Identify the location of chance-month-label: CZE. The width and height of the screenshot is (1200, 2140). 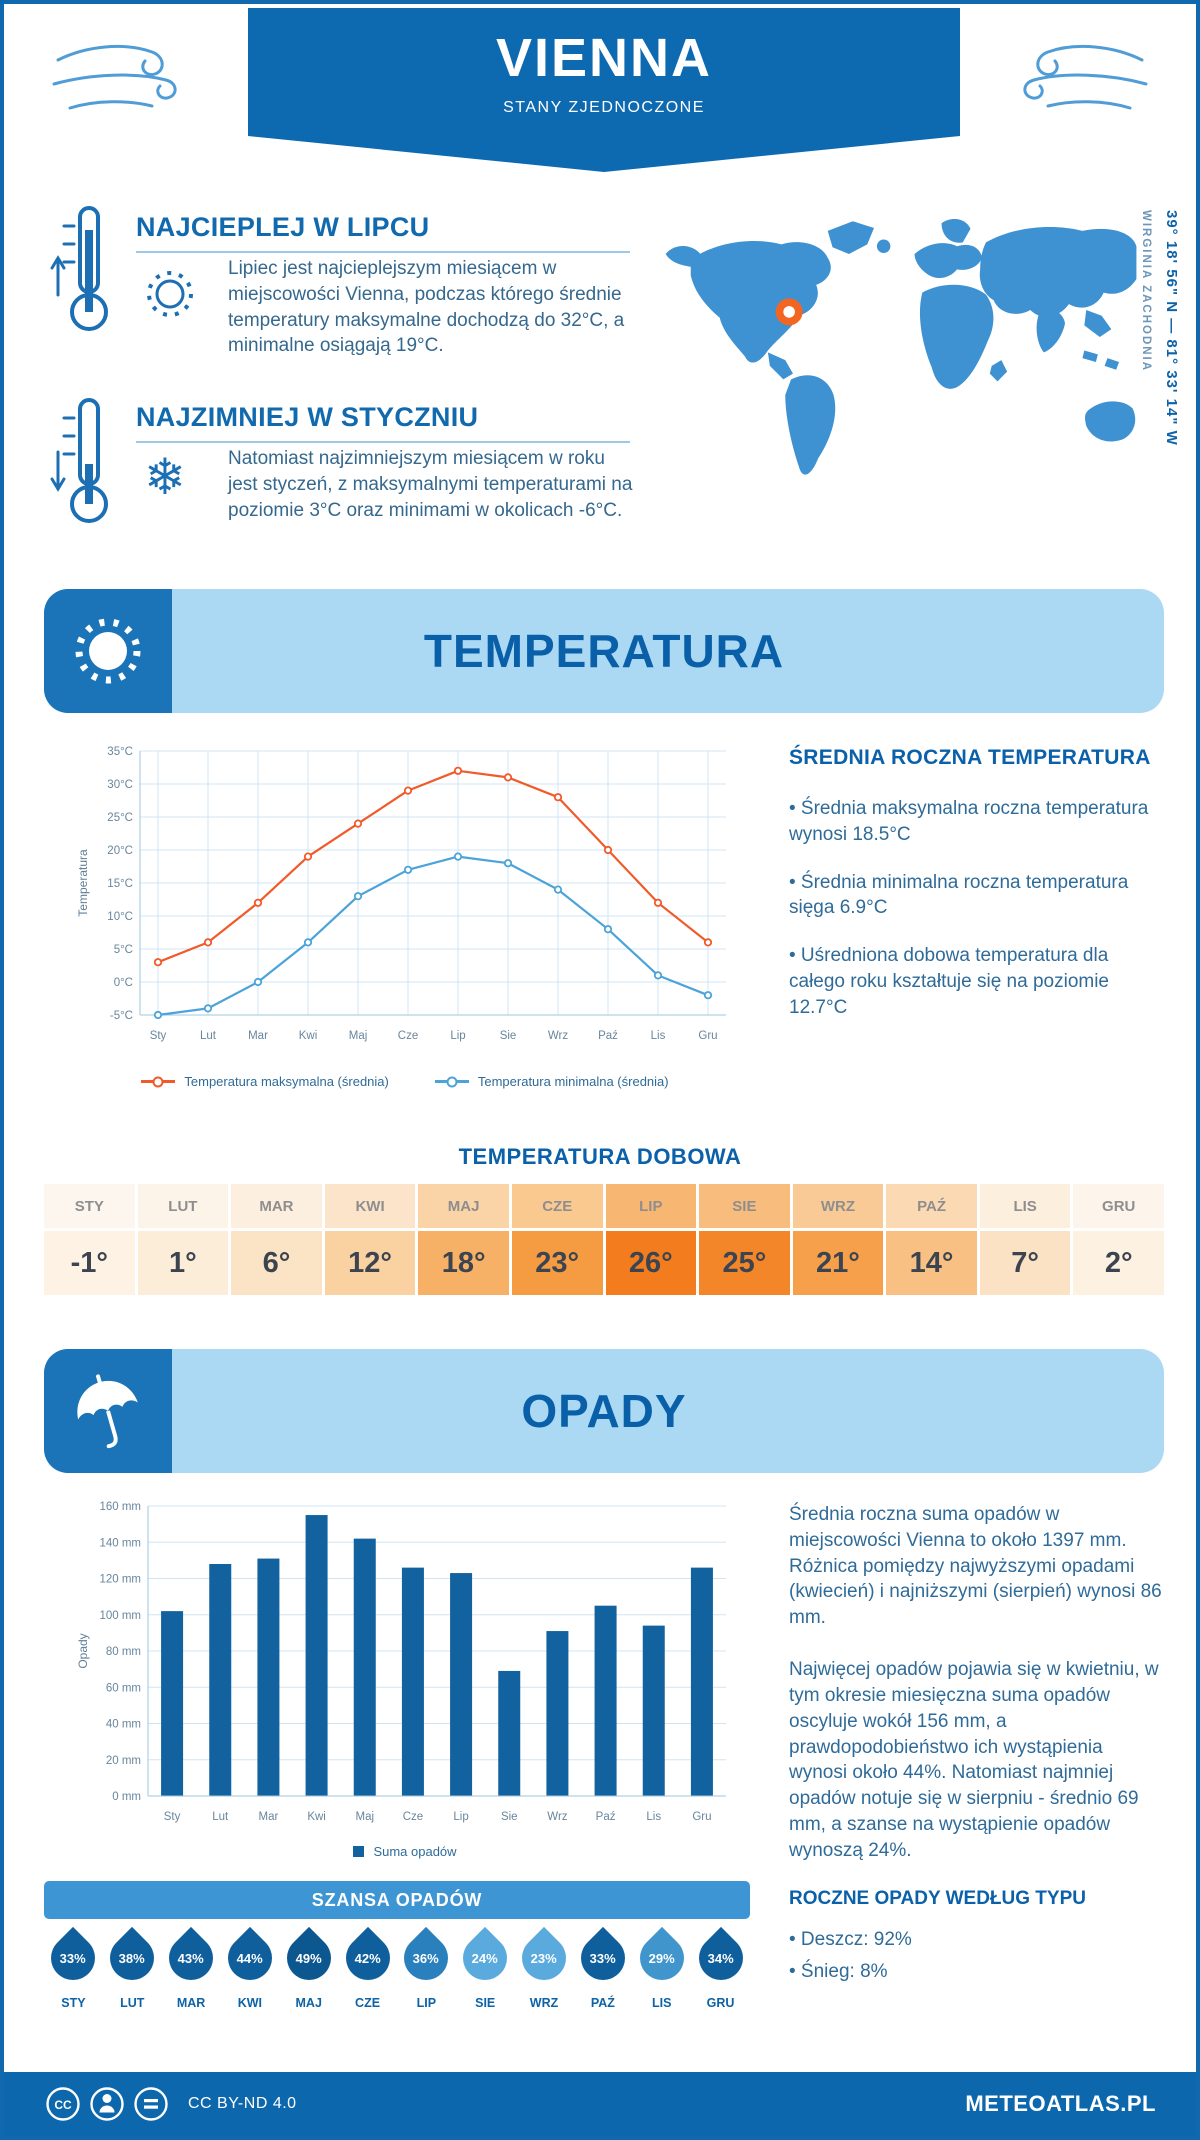
(368, 2003).